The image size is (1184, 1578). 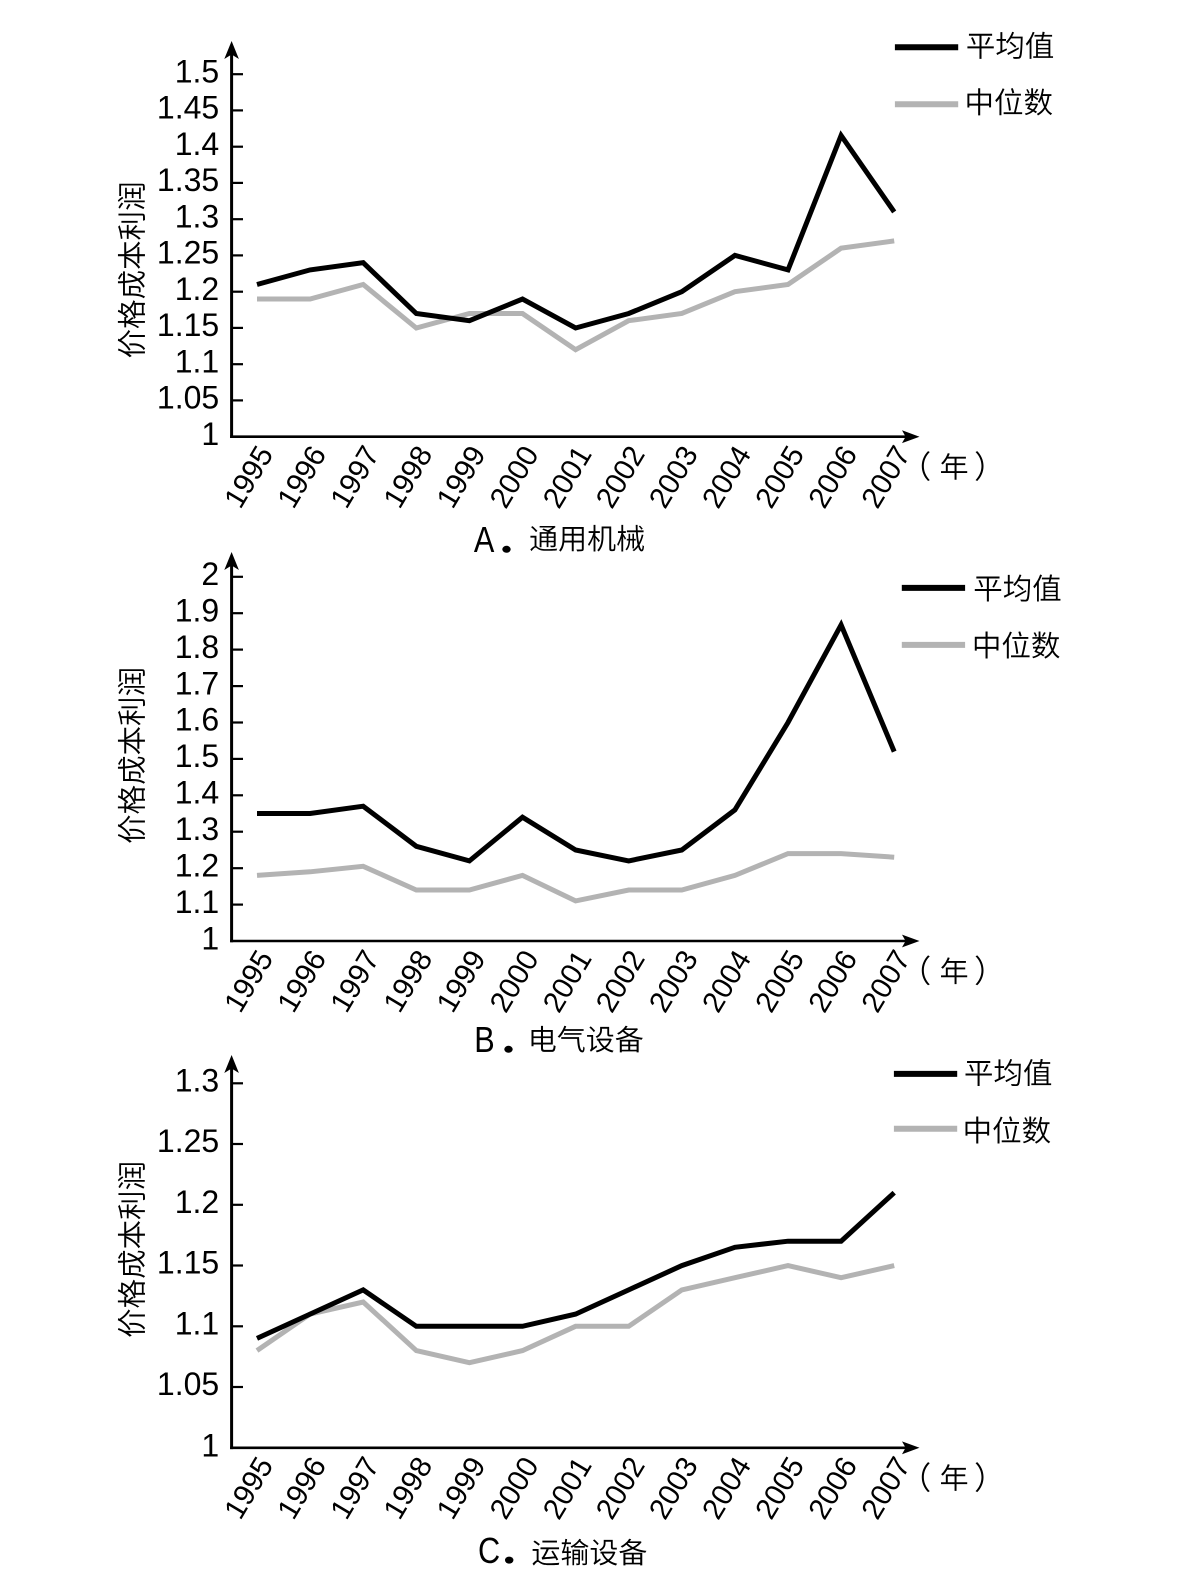 I want to click on svg-text: B, so click(x=484, y=1040).